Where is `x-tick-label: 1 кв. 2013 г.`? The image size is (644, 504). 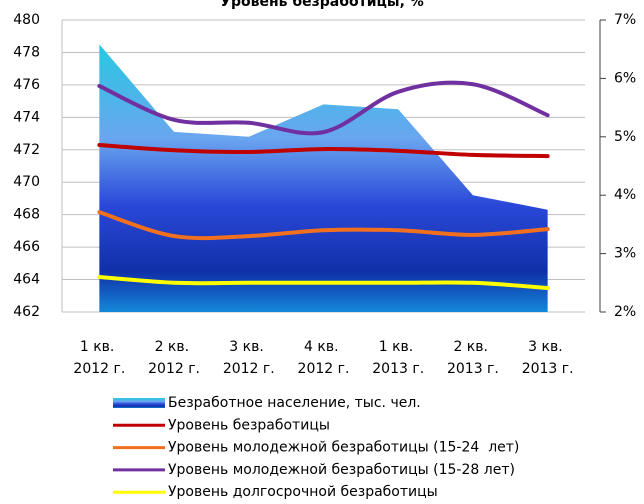 x-tick-label: 1 кв. 2013 г. is located at coordinates (398, 358).